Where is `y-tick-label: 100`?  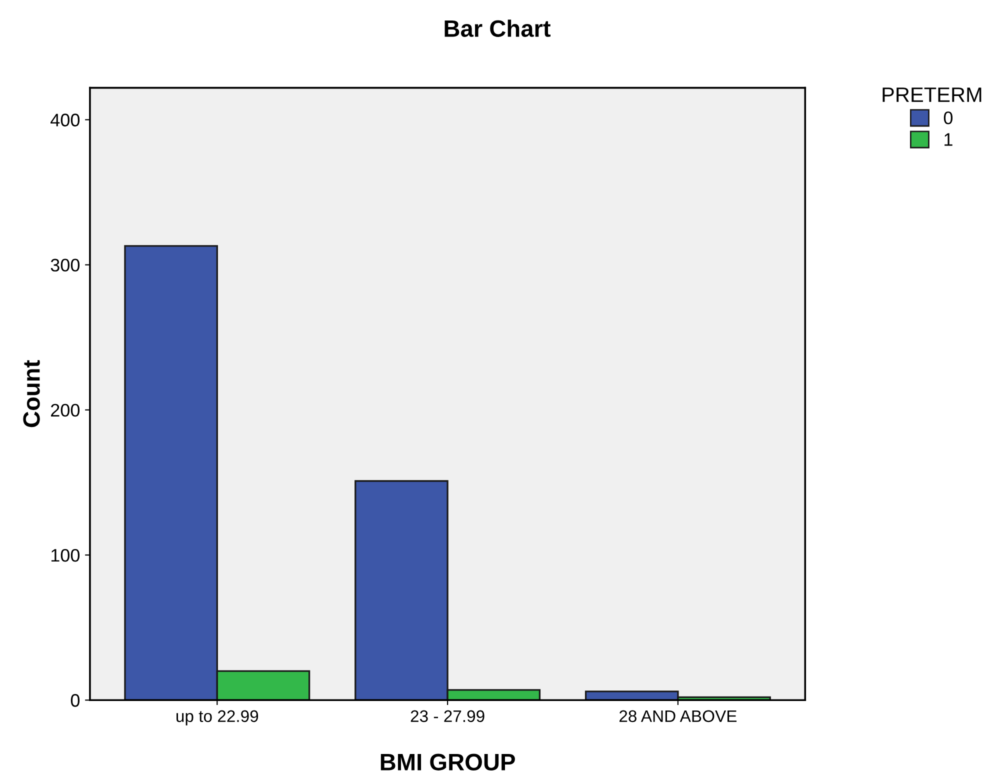 y-tick-label: 100 is located at coordinates (65, 555).